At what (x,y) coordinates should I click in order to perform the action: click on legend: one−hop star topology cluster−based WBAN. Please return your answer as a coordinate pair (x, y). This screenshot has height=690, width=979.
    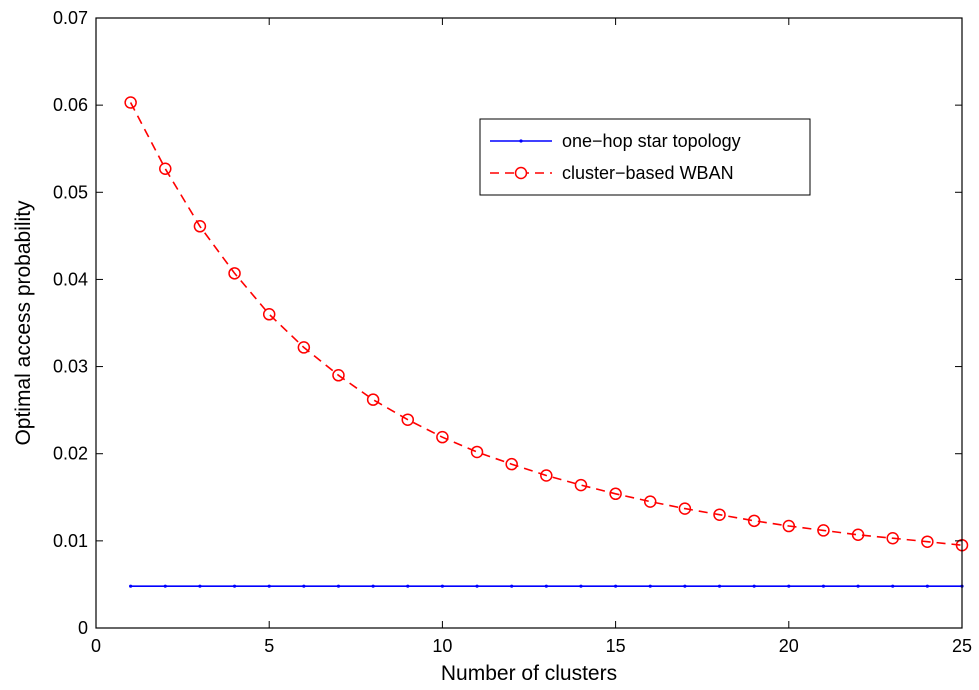
    Looking at the image, I should click on (645, 157).